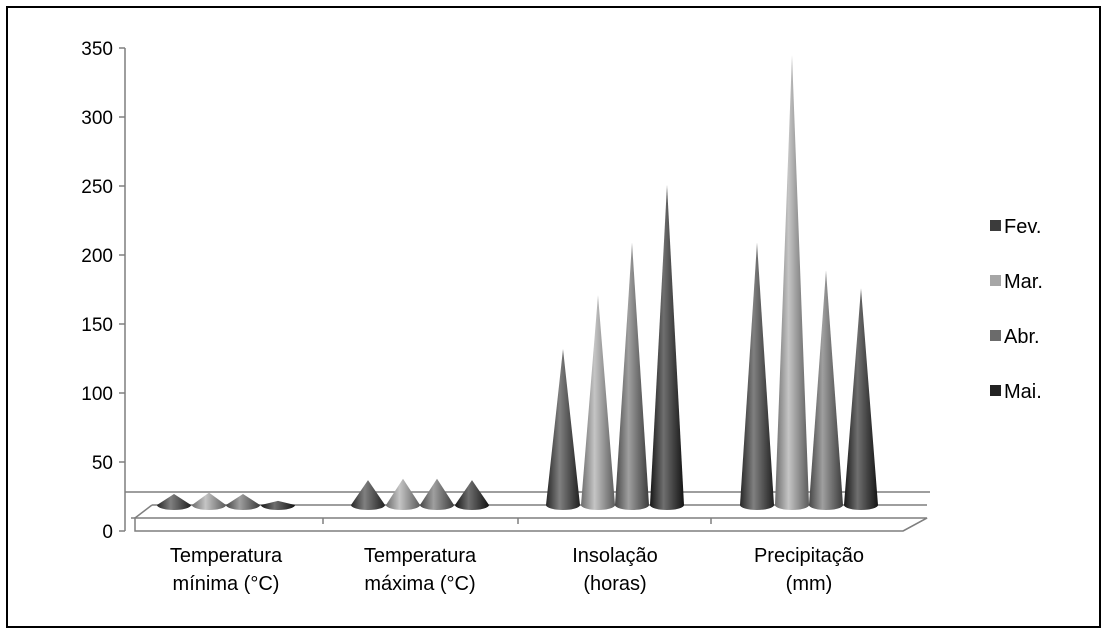 This screenshot has height=635, width=1109. I want to click on y-tick-label: 100, so click(97, 394).